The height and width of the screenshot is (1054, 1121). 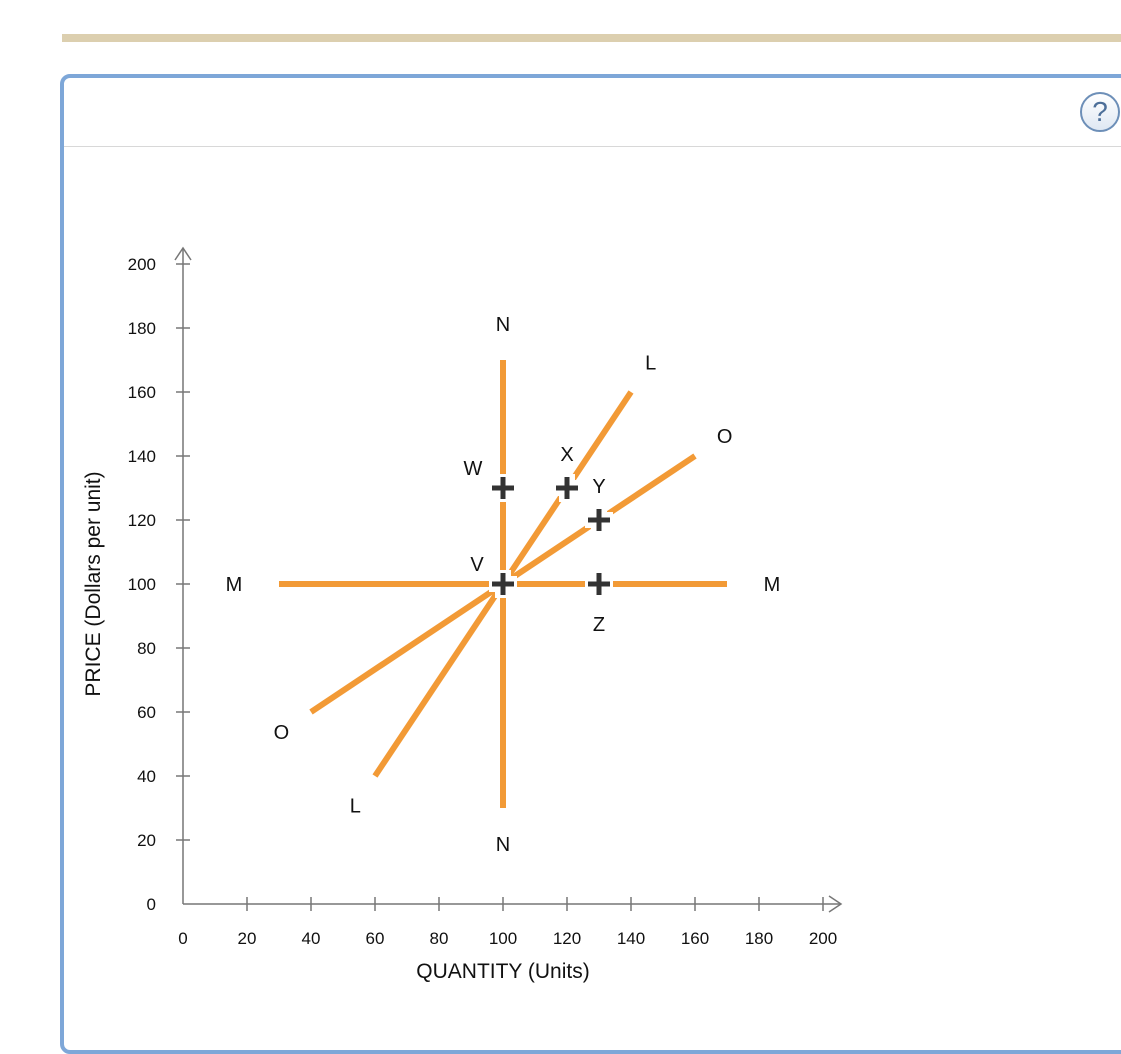 What do you see at coordinates (695, 938) in the screenshot?
I see `x-tick-label: 160` at bounding box center [695, 938].